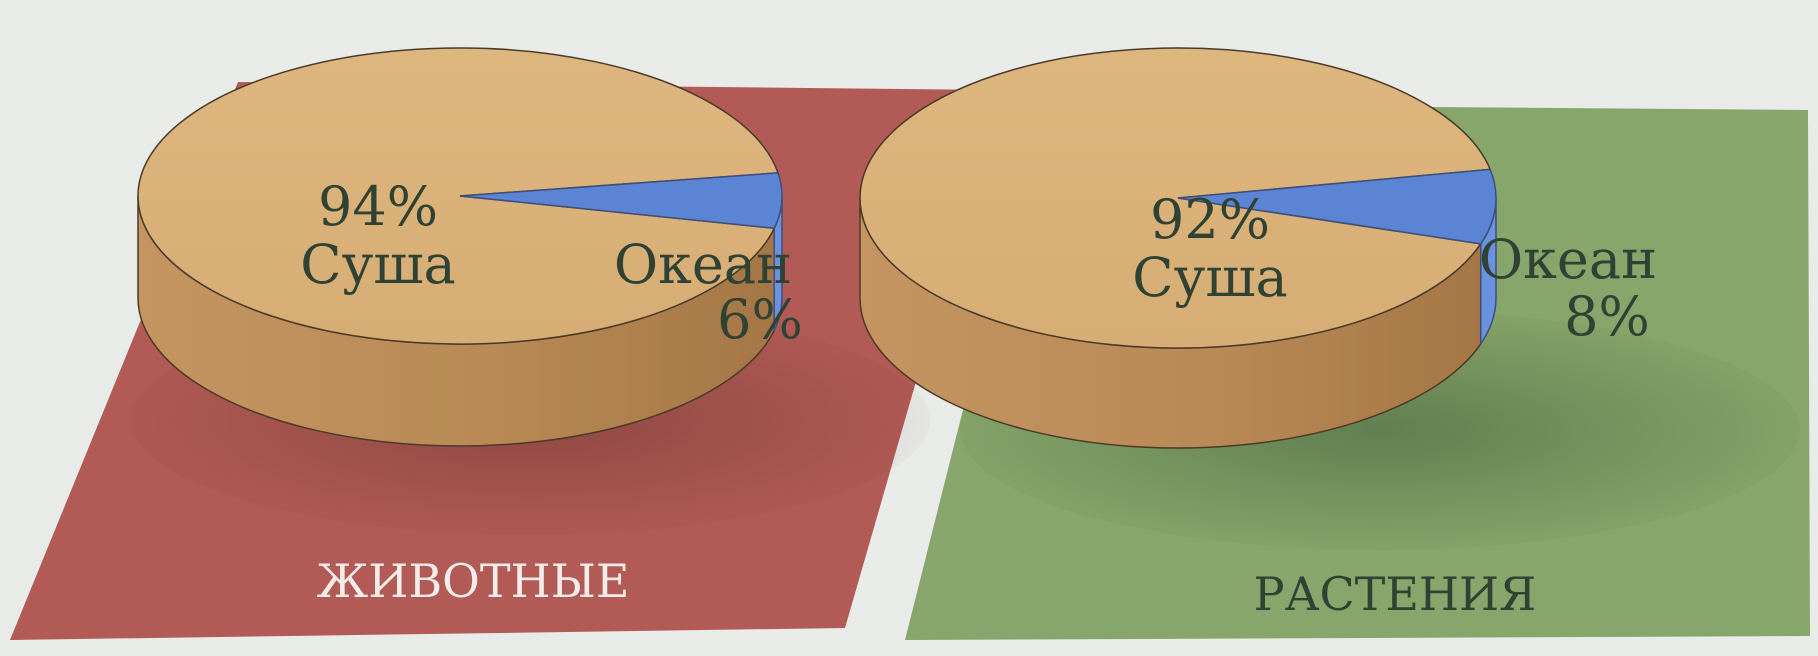 Image resolution: width=1818 pixels, height=656 pixels. Describe the element at coordinates (1607, 316) in the screenshot. I see `plants-ocean-percent: 8%` at that location.